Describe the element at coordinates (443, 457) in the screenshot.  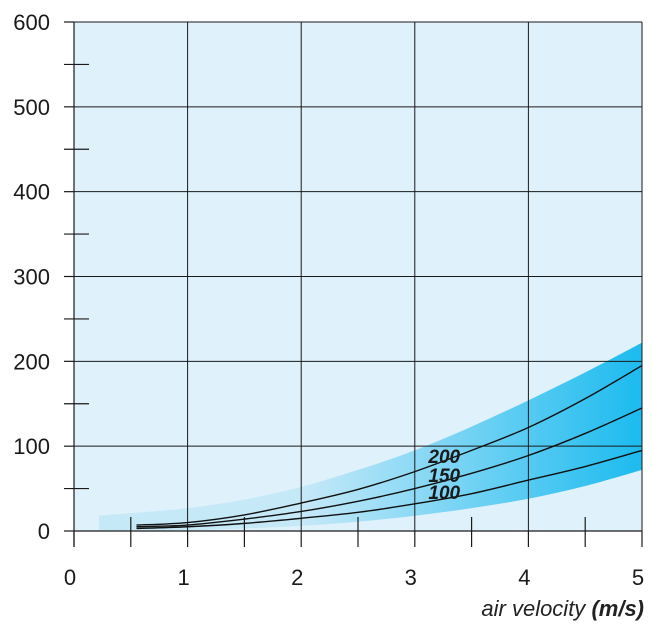
I see `curve-label-200: 200` at that location.